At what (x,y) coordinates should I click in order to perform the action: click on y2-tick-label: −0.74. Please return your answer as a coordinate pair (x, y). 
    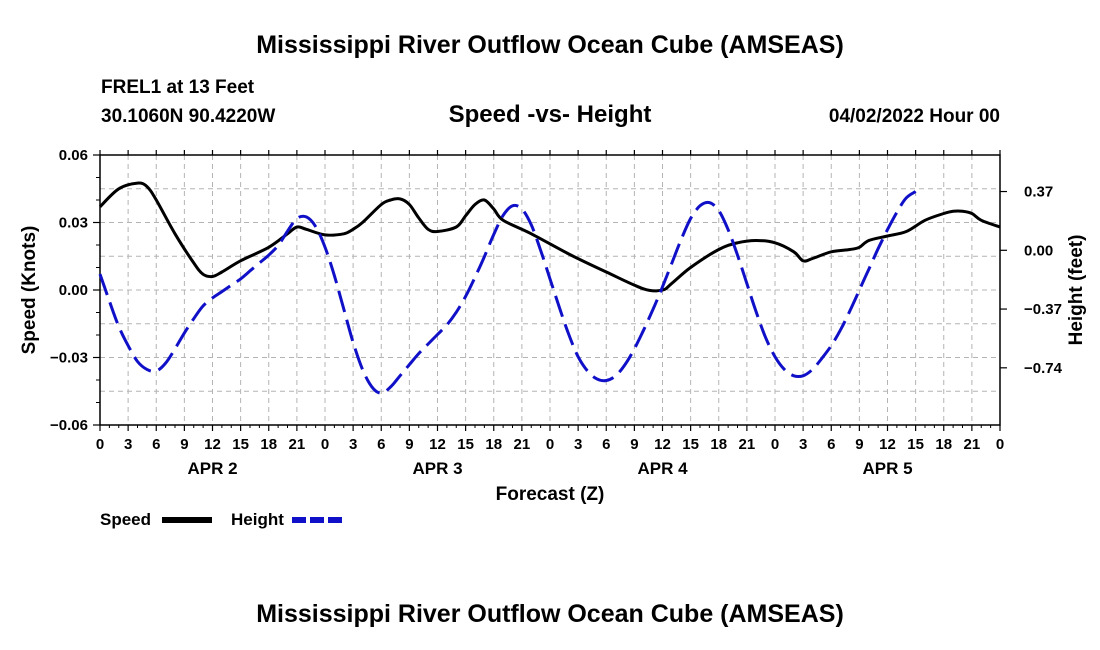
    Looking at the image, I should click on (1043, 368).